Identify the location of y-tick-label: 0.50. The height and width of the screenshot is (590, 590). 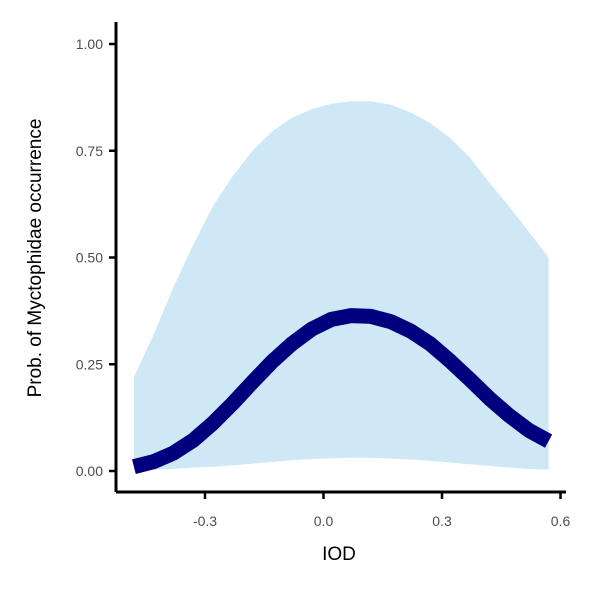
(89, 258).